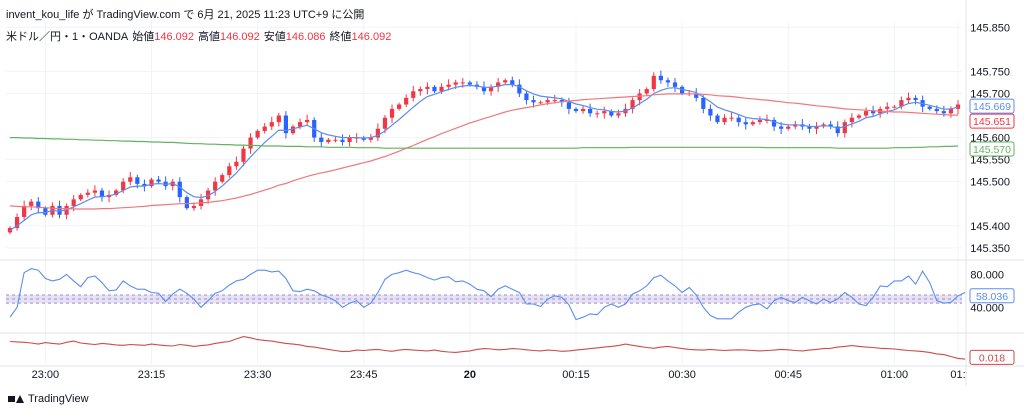  I want to click on ma-slow-last-label-bg, so click(992, 121).